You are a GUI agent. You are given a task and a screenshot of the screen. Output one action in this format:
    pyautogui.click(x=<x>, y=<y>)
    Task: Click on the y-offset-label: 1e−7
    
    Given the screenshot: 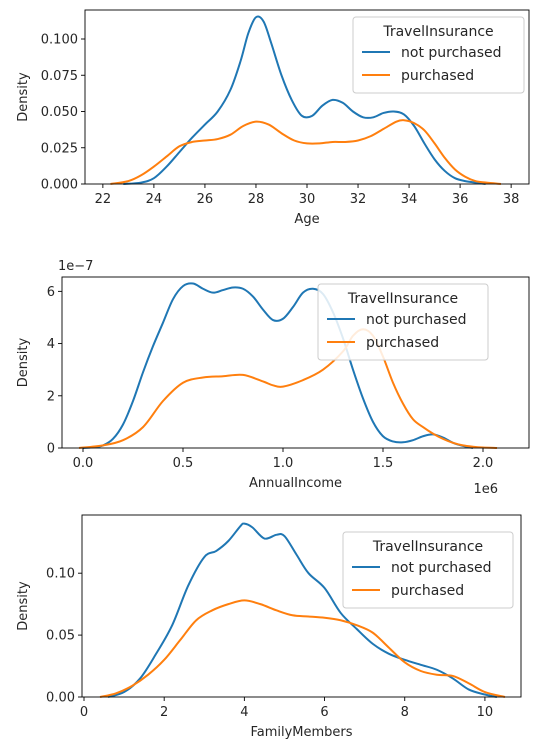 What is the action you would take?
    pyautogui.click(x=75, y=266)
    